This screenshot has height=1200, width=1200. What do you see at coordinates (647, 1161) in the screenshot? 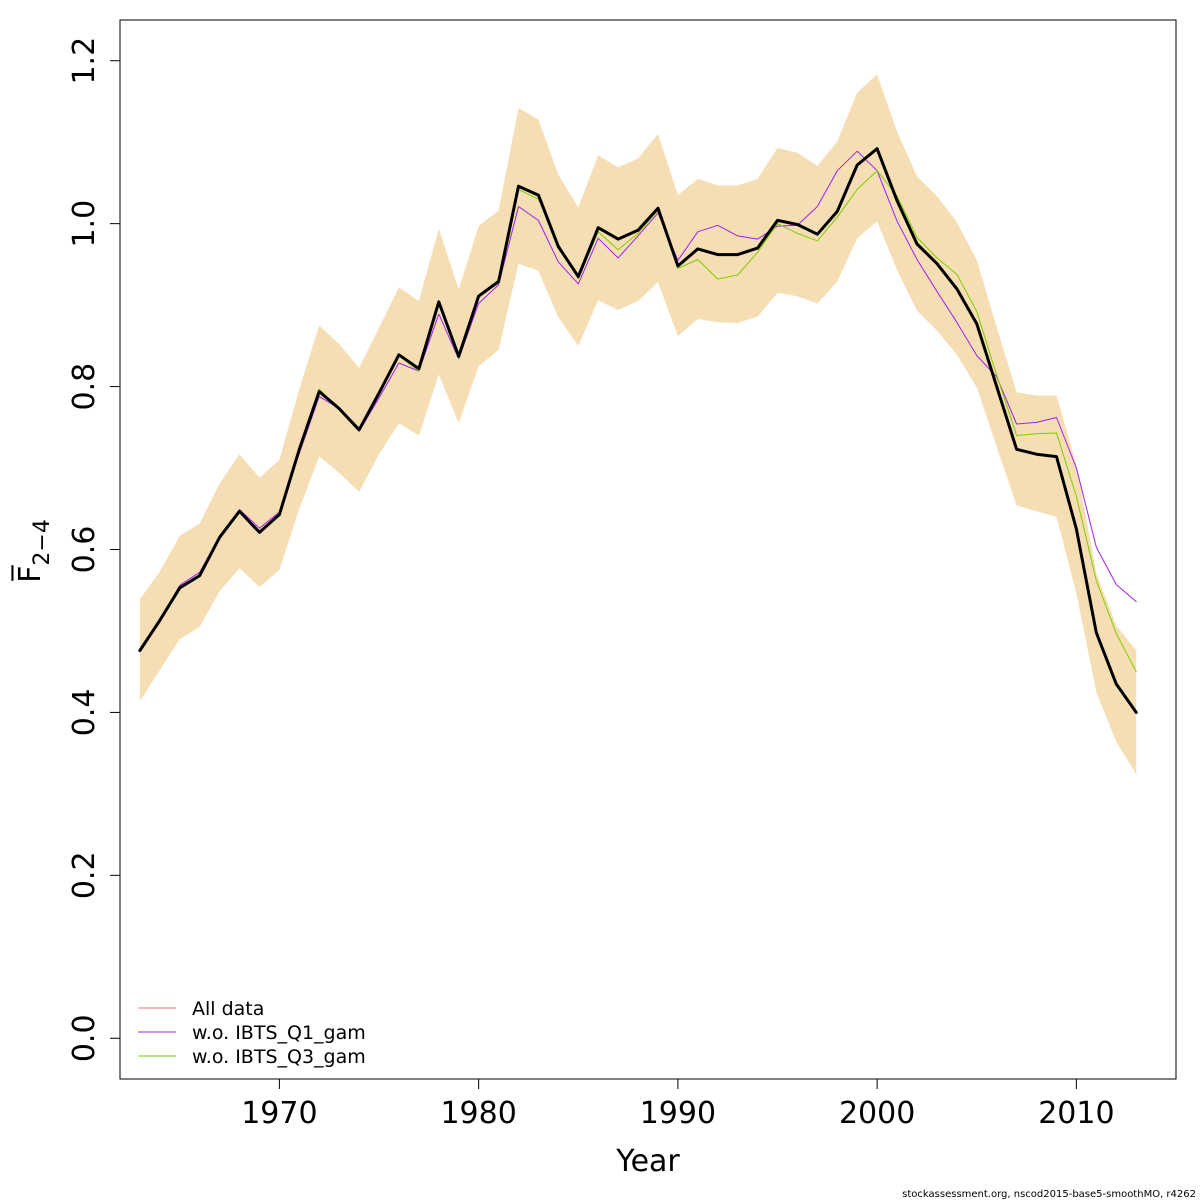
I see `x-axis-title: Year` at bounding box center [647, 1161].